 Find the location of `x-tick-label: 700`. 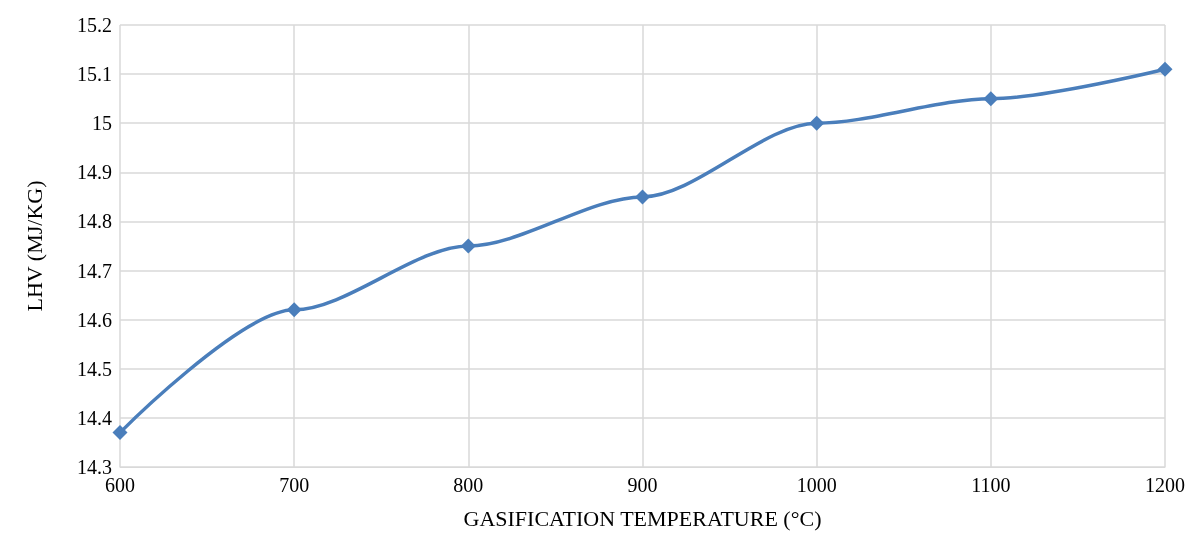

x-tick-label: 700 is located at coordinates (294, 485).